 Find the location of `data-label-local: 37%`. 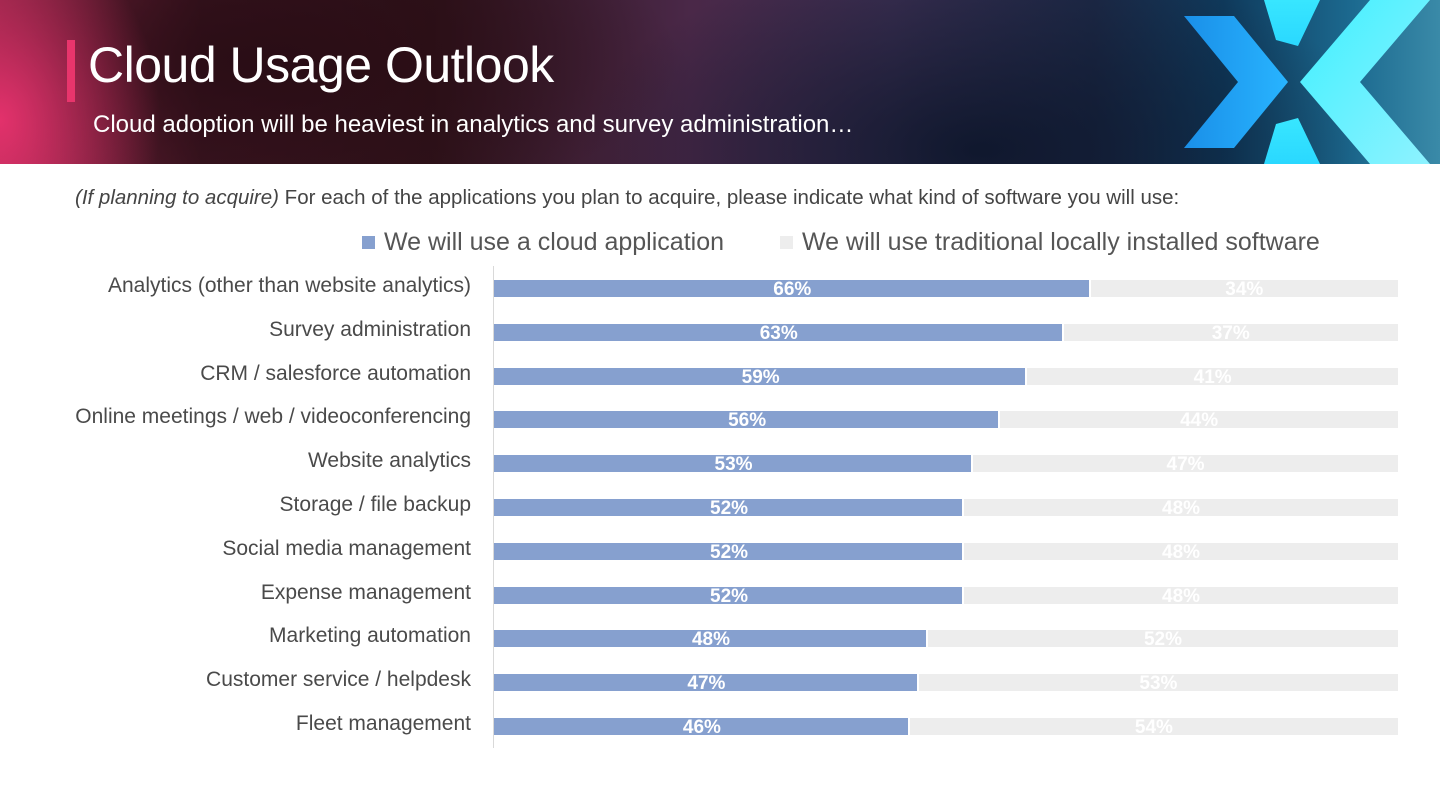

data-label-local: 37% is located at coordinates (1230, 333).